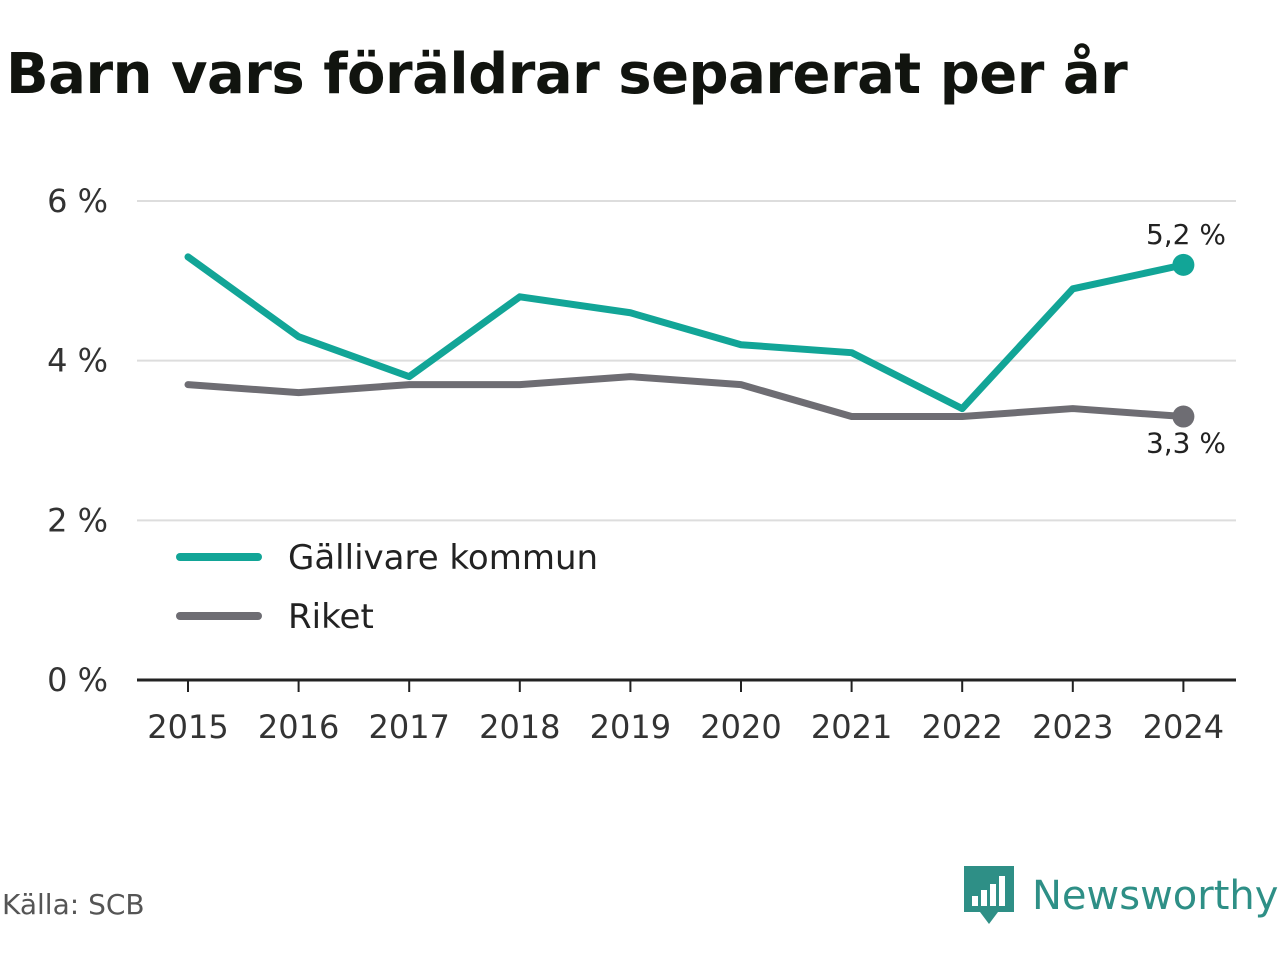 This screenshot has width=1280, height=960. I want to click on y-tick-label: 0 %, so click(77, 680).